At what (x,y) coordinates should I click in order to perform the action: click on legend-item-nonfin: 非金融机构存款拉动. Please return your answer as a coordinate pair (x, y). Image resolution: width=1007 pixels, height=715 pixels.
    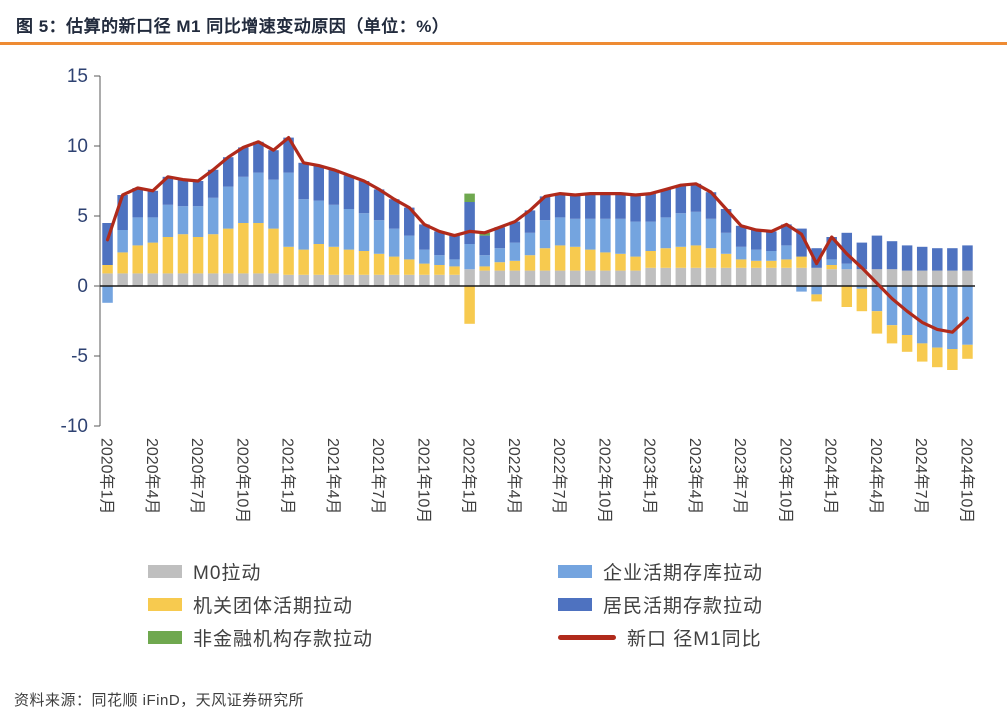
    Looking at the image, I should click on (328, 638).